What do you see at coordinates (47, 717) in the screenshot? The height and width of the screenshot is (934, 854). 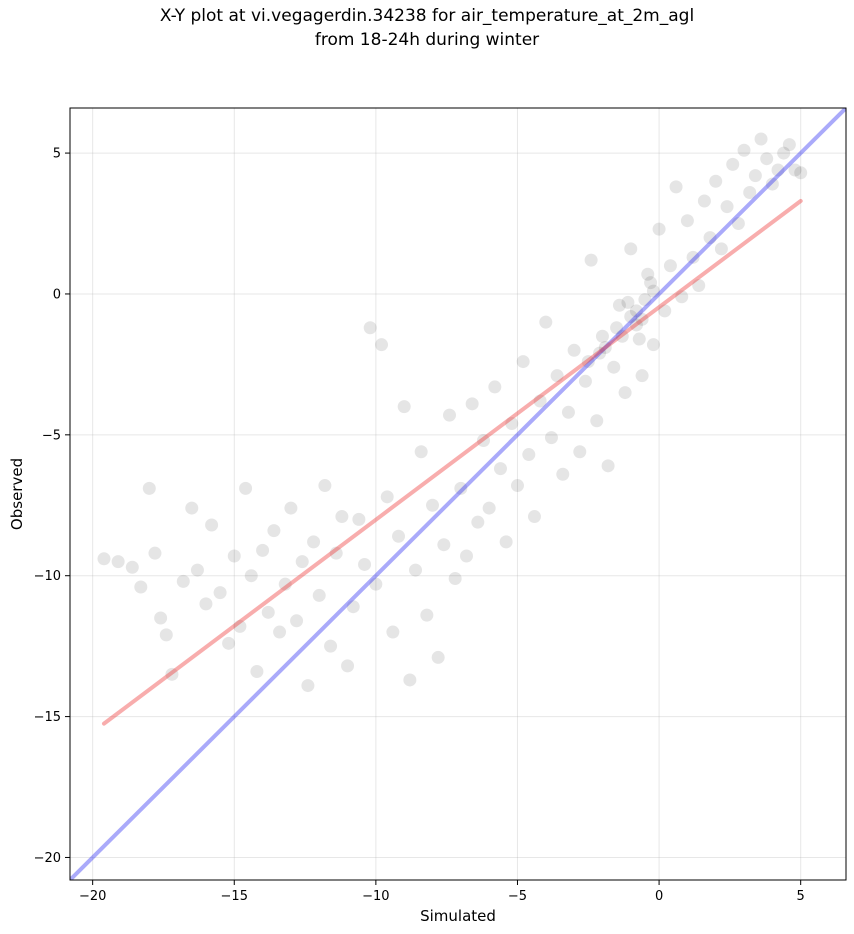 I see `y-tick-label: −15` at bounding box center [47, 717].